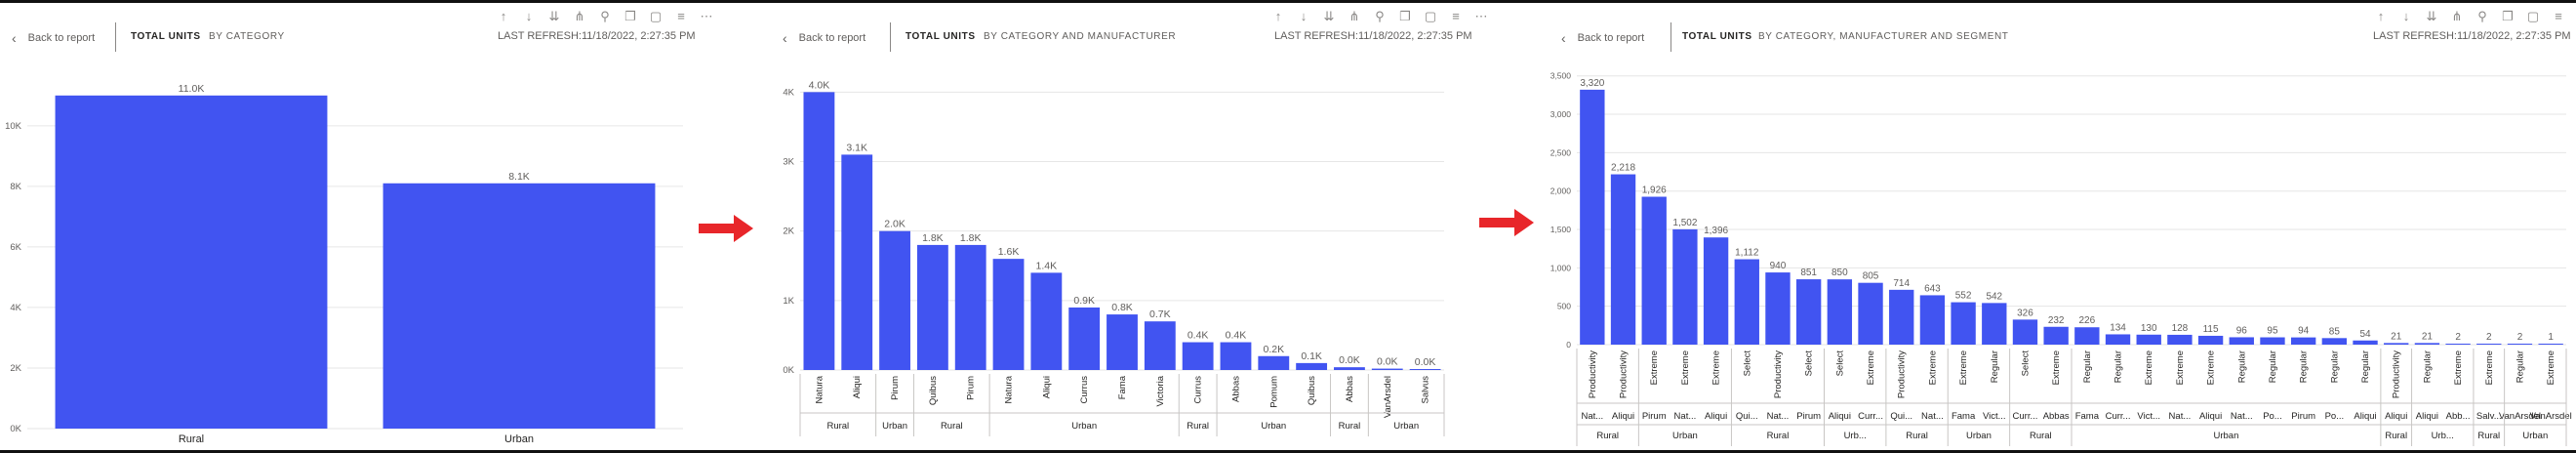 Image resolution: width=2576 pixels, height=453 pixels. I want to click on back-to-report-label: Back to report, so click(1611, 38).